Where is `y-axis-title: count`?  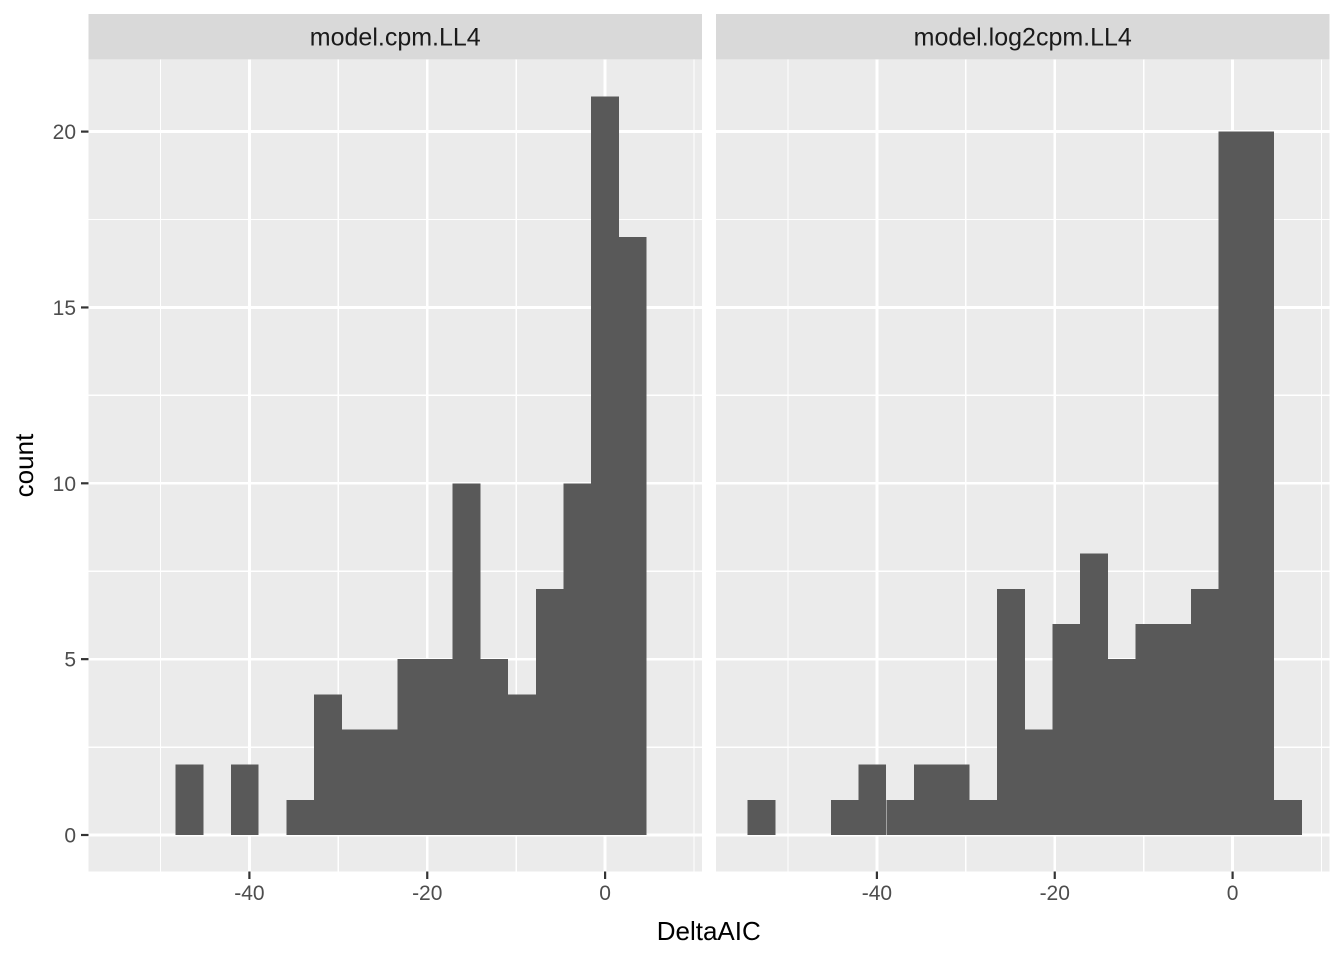 y-axis-title: count is located at coordinates (24, 465).